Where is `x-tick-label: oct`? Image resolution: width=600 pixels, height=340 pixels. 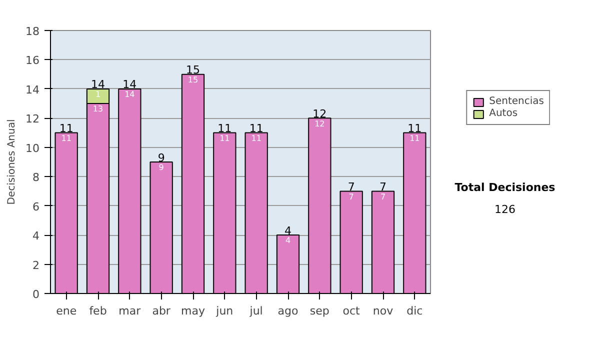 x-tick-label: oct is located at coordinates (351, 311).